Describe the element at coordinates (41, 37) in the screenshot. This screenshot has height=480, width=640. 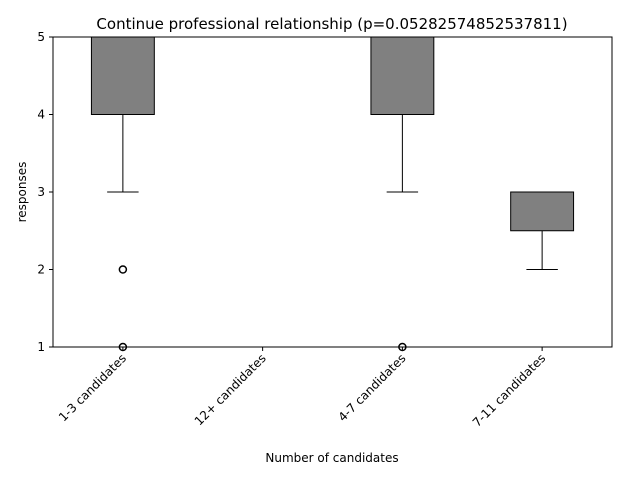
I see `y-tick-label: 5` at that location.